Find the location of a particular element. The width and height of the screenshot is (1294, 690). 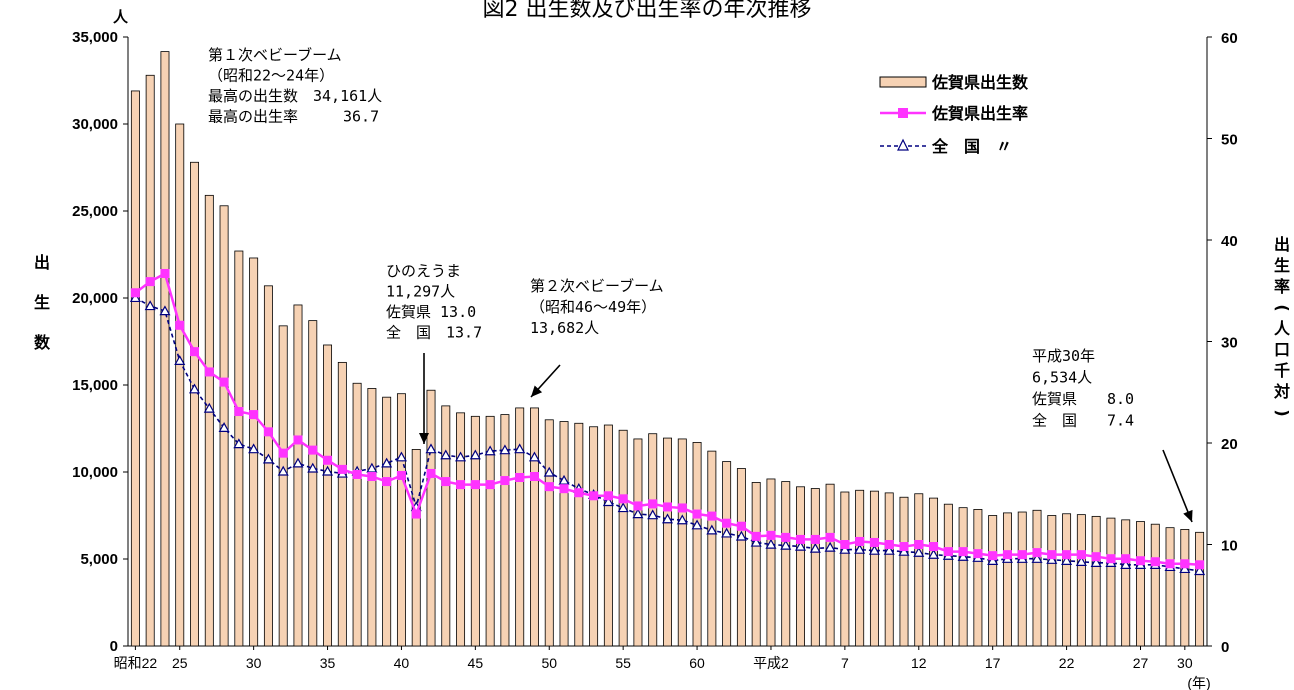

annotation-hinoeuma: 全 国 13.7 is located at coordinates (434, 333).